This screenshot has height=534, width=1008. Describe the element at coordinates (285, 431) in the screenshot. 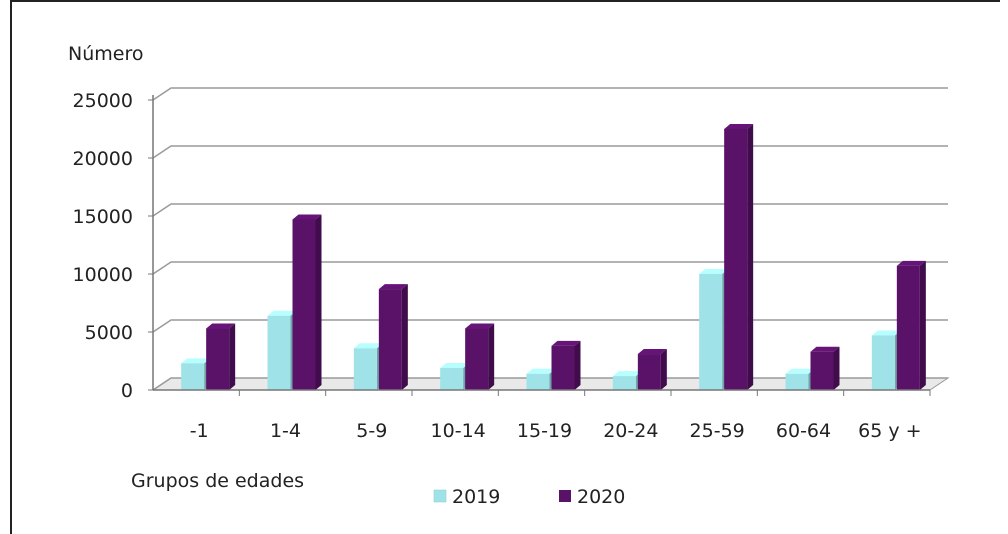

I see `x-tick-label: 1-4` at that location.